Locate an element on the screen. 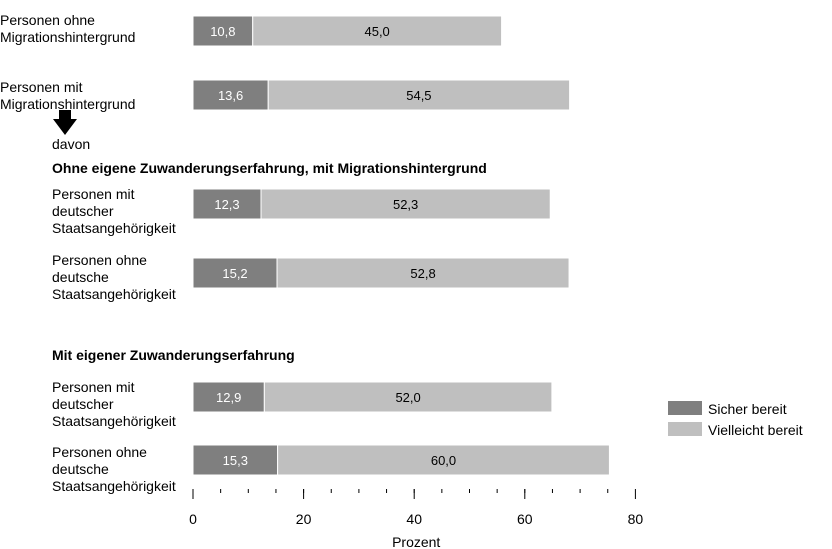 Image resolution: width=832 pixels, height=549 pixels. value-label-2-row-6: 60,0 is located at coordinates (443, 460).